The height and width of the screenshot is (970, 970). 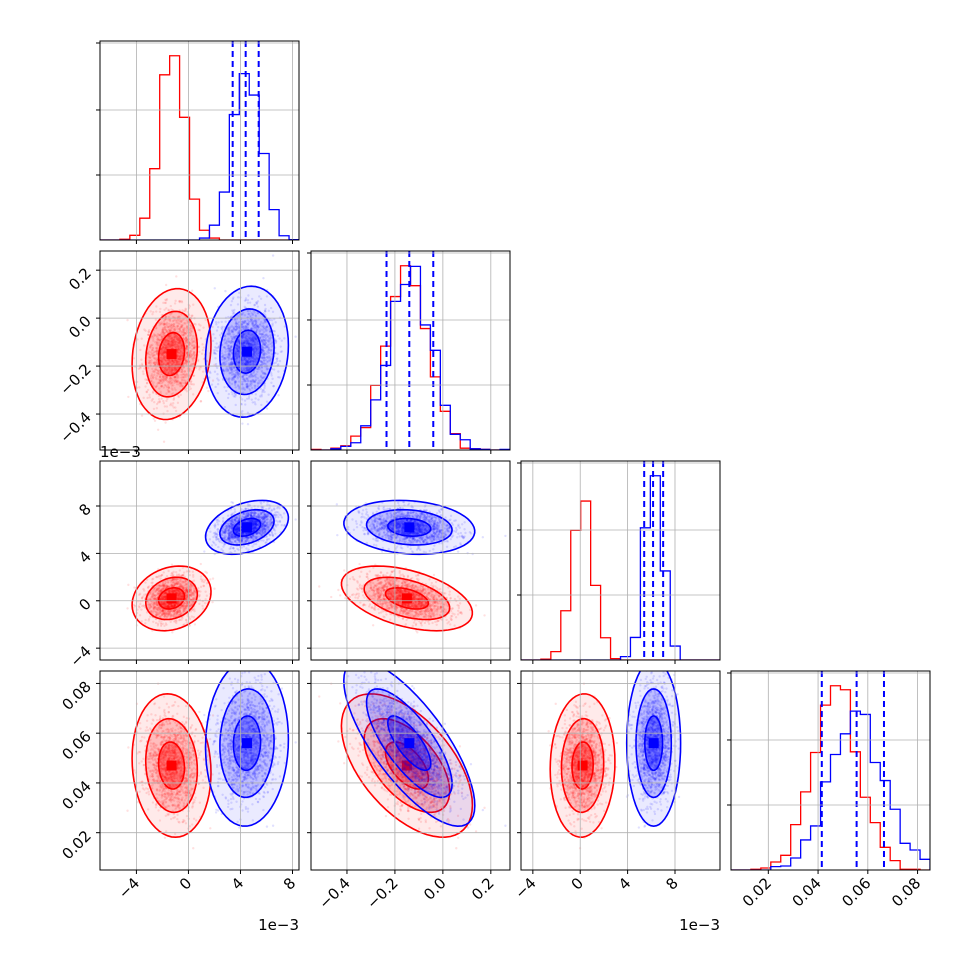 What do you see at coordinates (80, 279) in the screenshot?
I see `tick-label: 0.2` at bounding box center [80, 279].